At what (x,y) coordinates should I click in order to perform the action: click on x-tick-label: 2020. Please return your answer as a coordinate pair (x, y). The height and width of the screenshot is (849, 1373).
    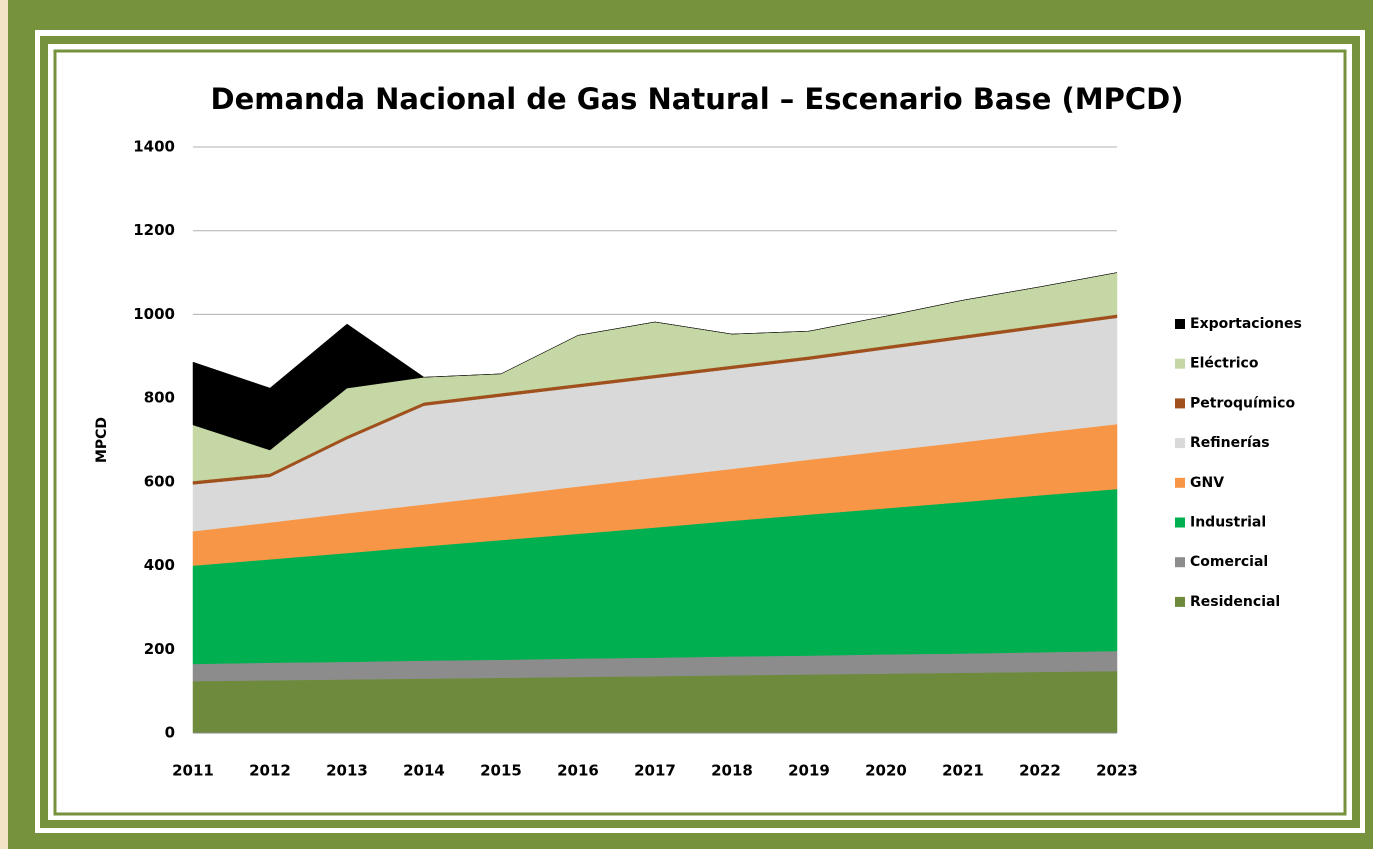
    Looking at the image, I should click on (886, 771).